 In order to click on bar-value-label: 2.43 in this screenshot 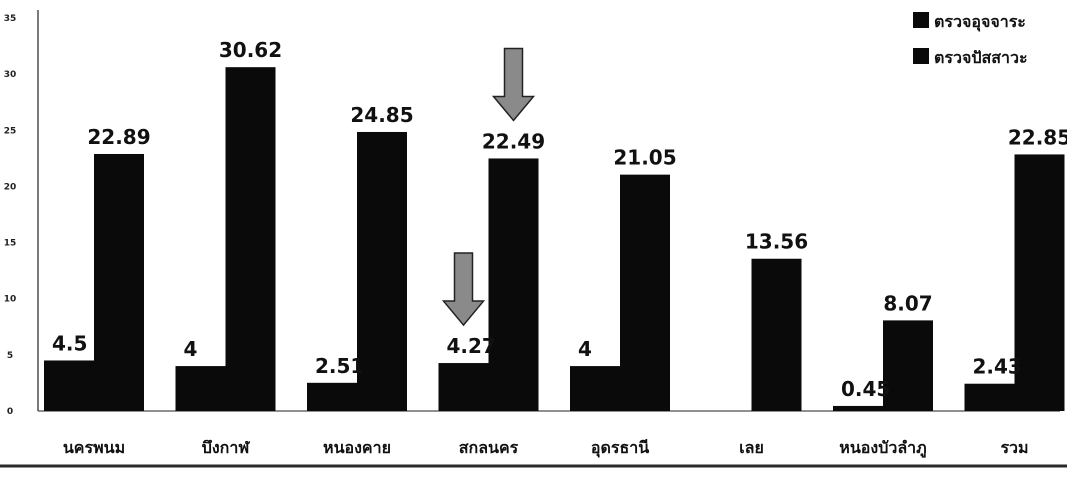, I will do `click(997, 367)`.